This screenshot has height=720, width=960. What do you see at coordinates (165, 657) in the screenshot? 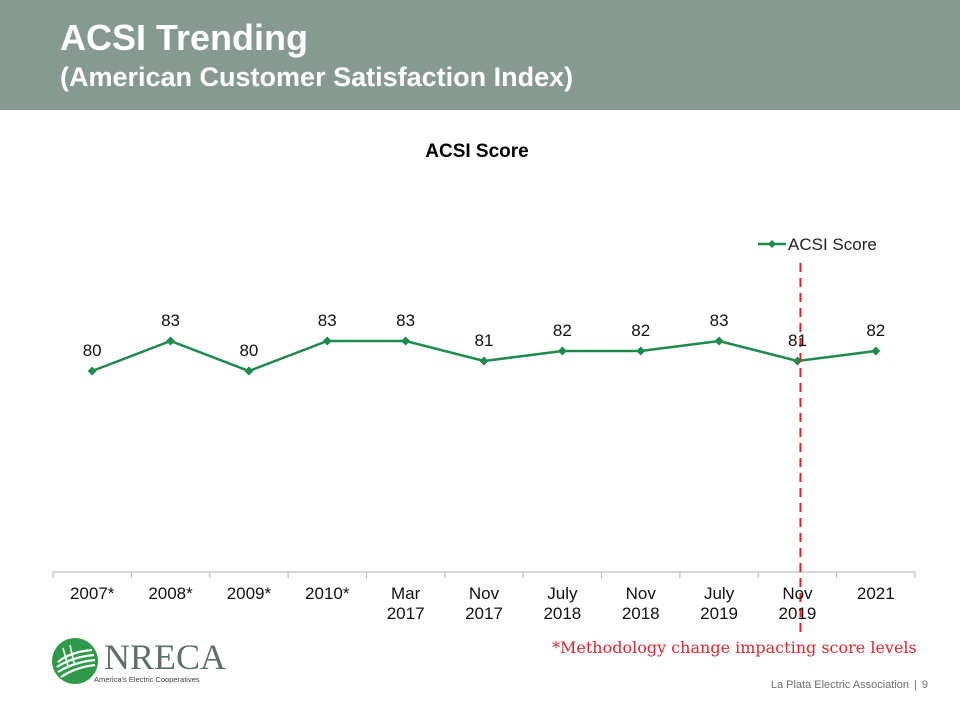
I see `logo-wordmark: NRECA` at bounding box center [165, 657].